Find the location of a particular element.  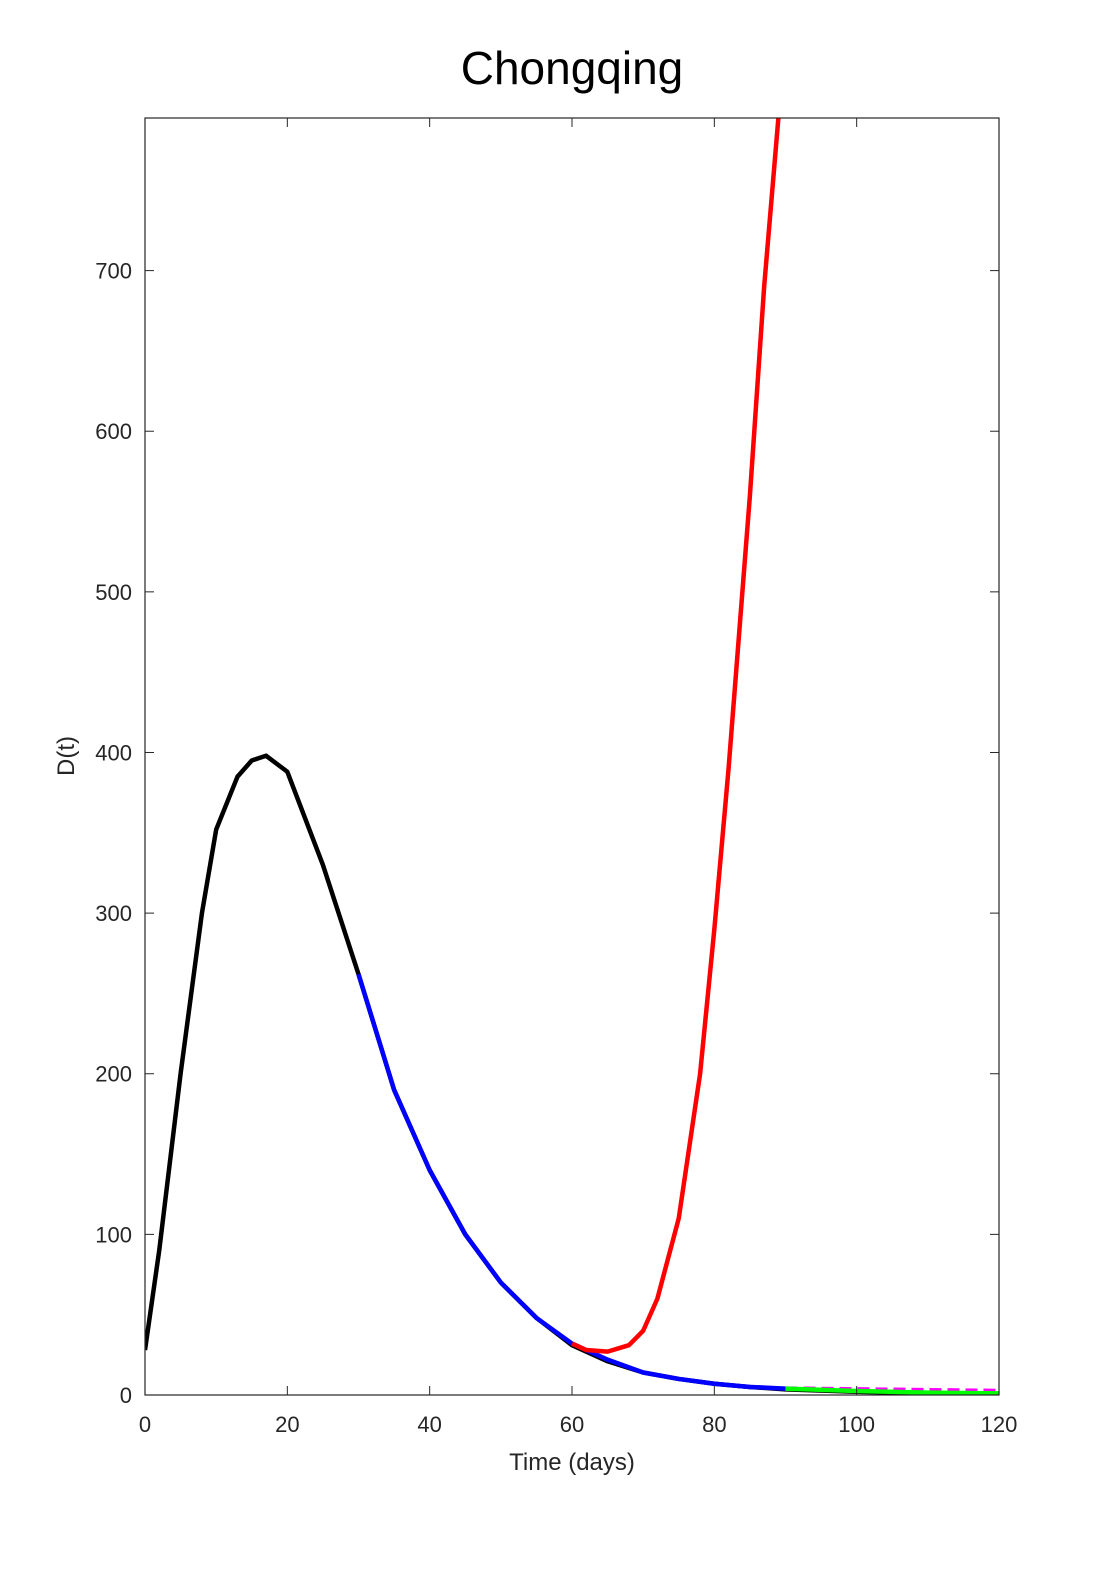

y-tick-label: 200 is located at coordinates (113, 1074).